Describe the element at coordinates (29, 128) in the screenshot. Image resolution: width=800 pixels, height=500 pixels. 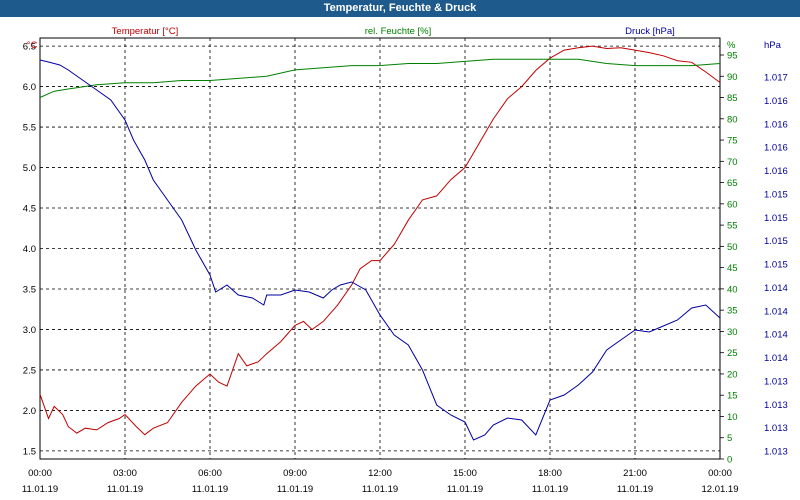
I see `temperature-tick-label: 5.5` at that location.